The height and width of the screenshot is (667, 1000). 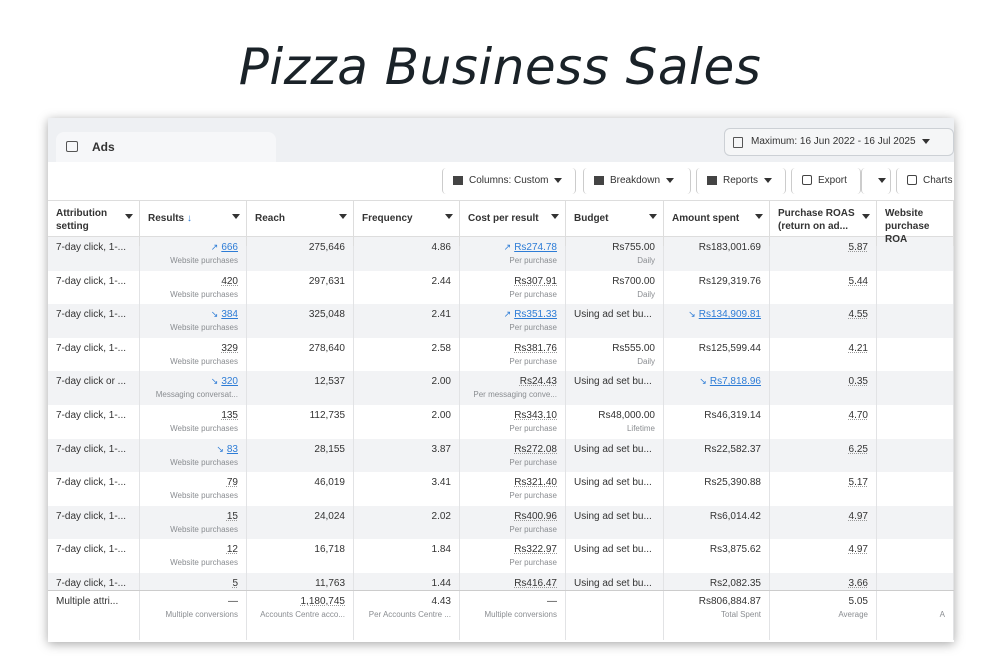 I want to click on cost-per-result-cell-value: Rs381.76, so click(x=535, y=348).